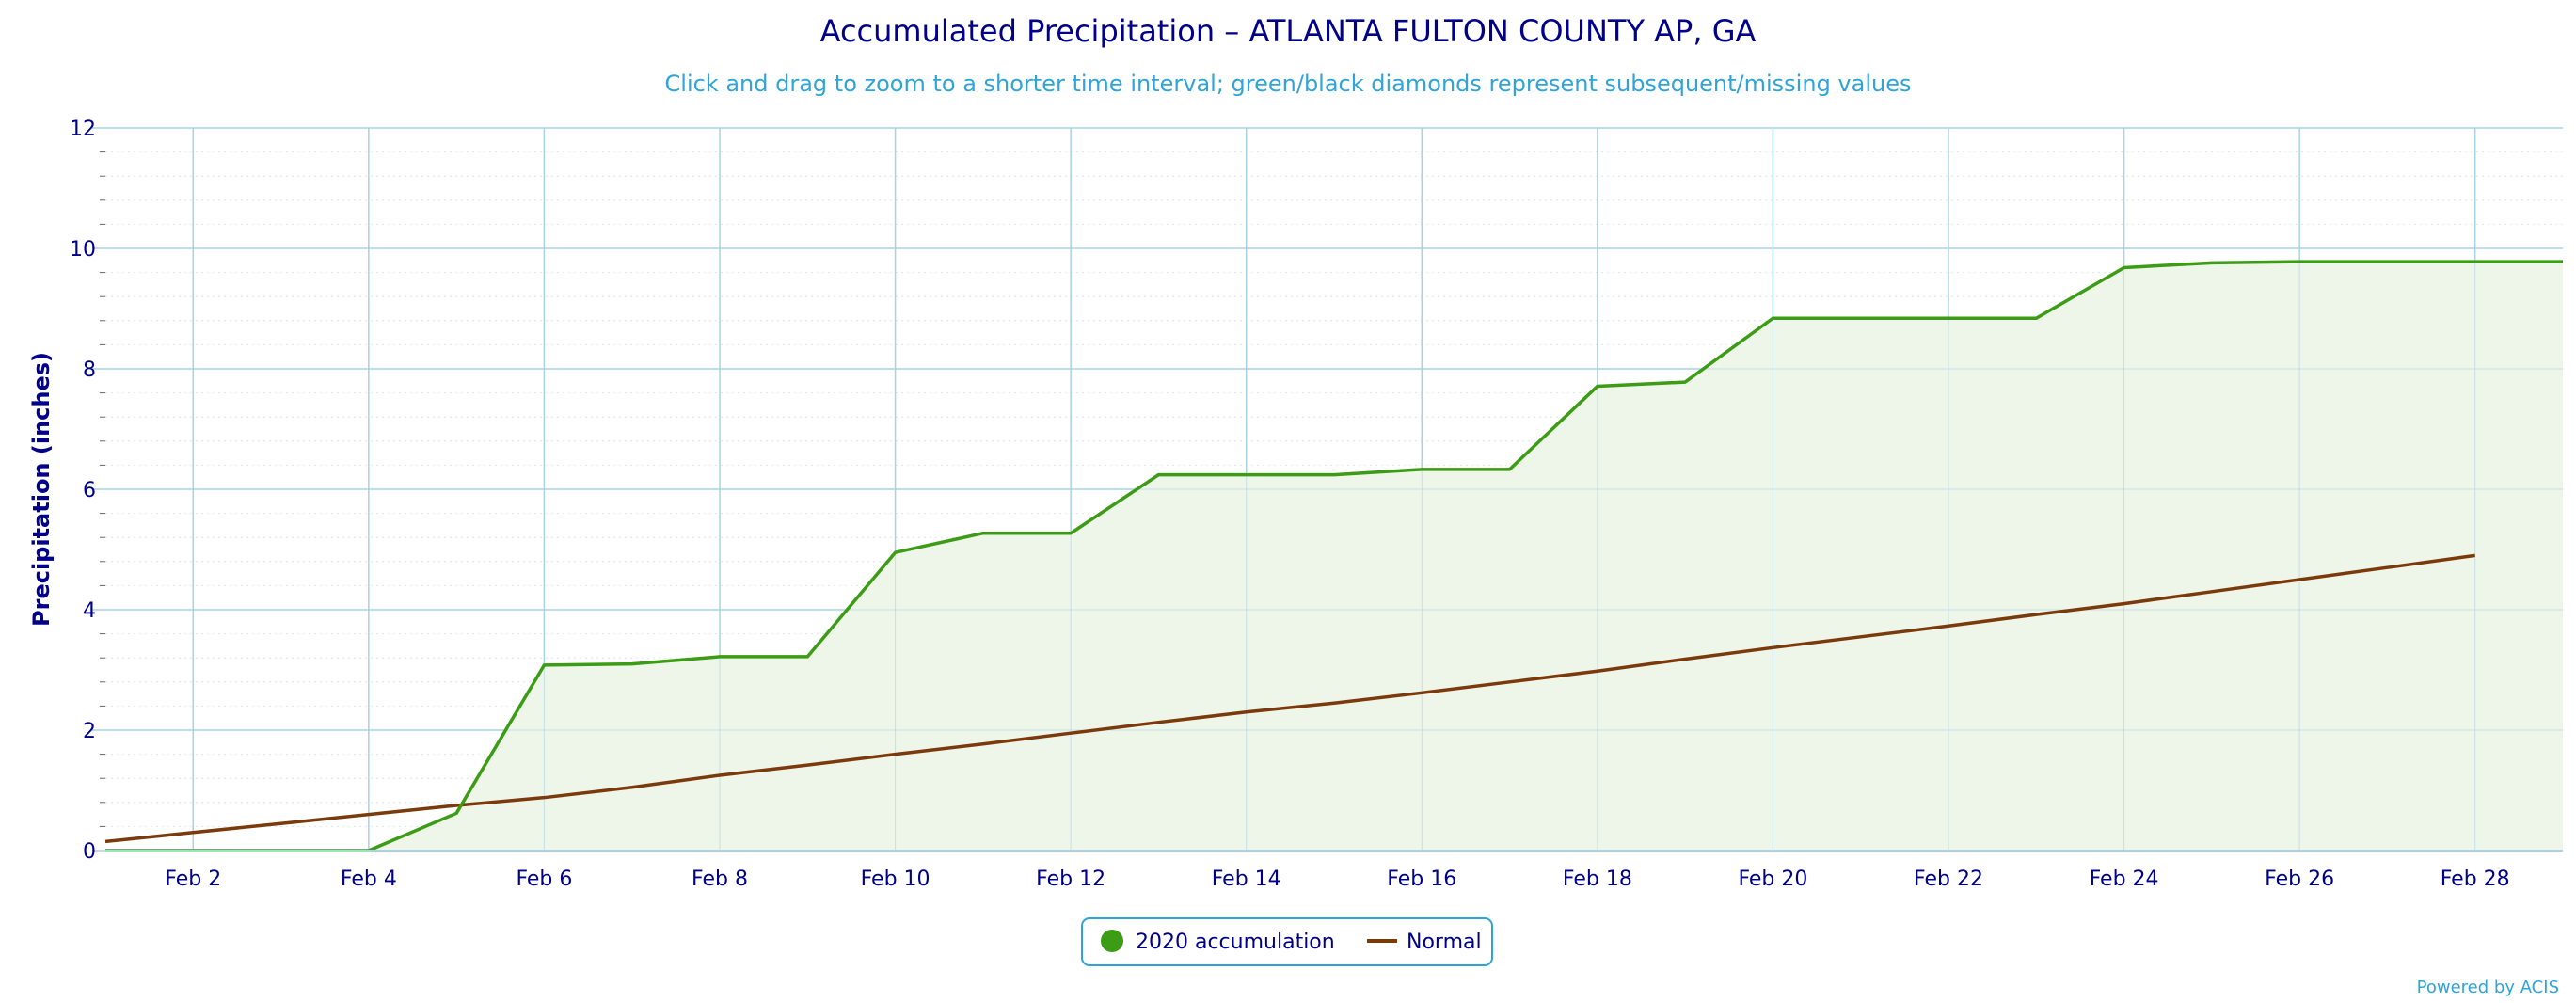 This screenshot has height=1003, width=2576. What do you see at coordinates (2476, 879) in the screenshot?
I see `x-tick-label: Feb 28` at bounding box center [2476, 879].